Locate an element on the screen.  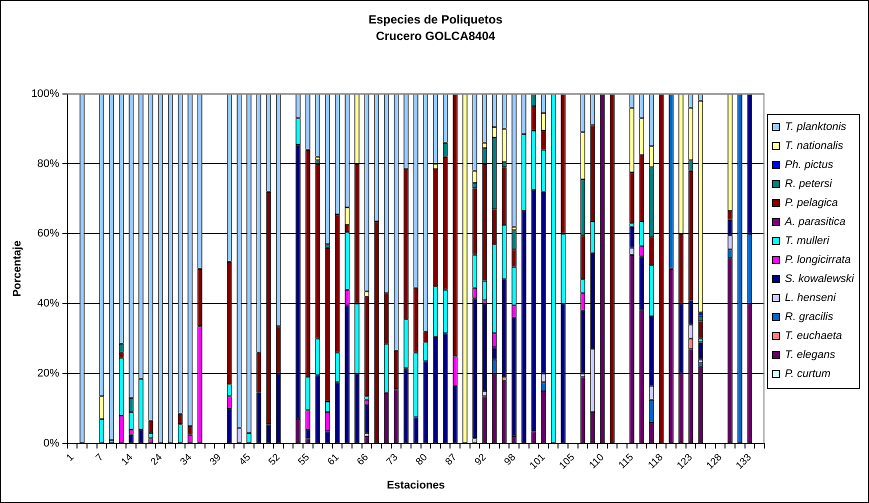
x-tick-label: 73 is located at coordinates (392, 460).